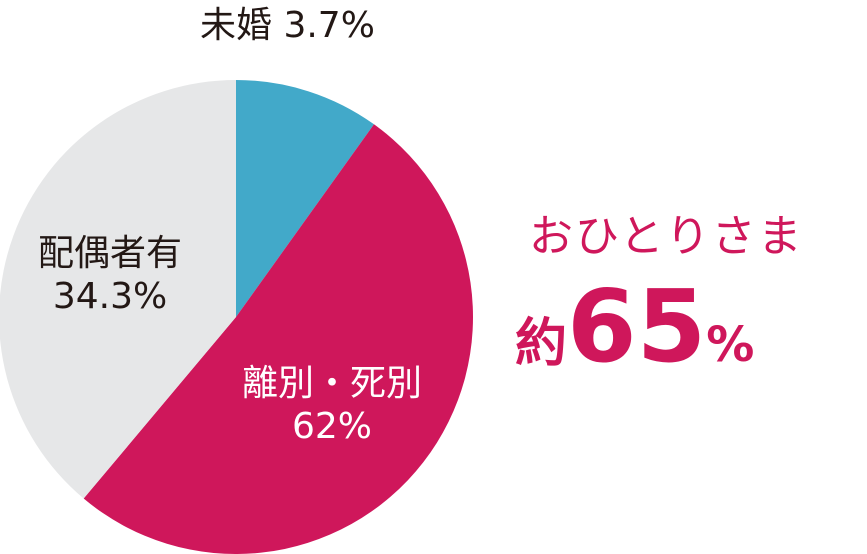 The width and height of the screenshot is (867, 554). What do you see at coordinates (110, 275) in the screenshot?
I see `slice-label-haigu: 配偶者有 34.3%` at bounding box center [110, 275].